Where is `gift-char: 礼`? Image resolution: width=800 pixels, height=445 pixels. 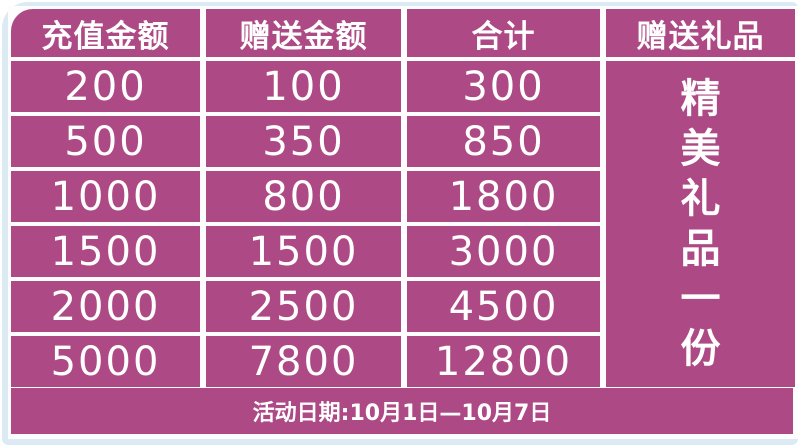 gift-char: 礼 is located at coordinates (700, 199).